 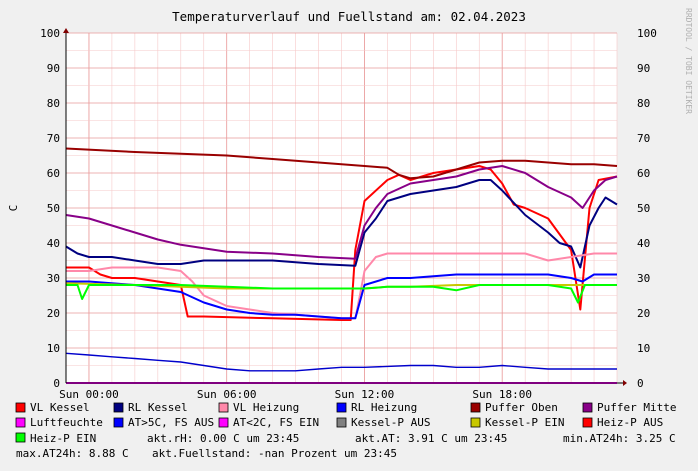 I want to click on legend-label: Kessel-P EIN, so click(x=524, y=422).